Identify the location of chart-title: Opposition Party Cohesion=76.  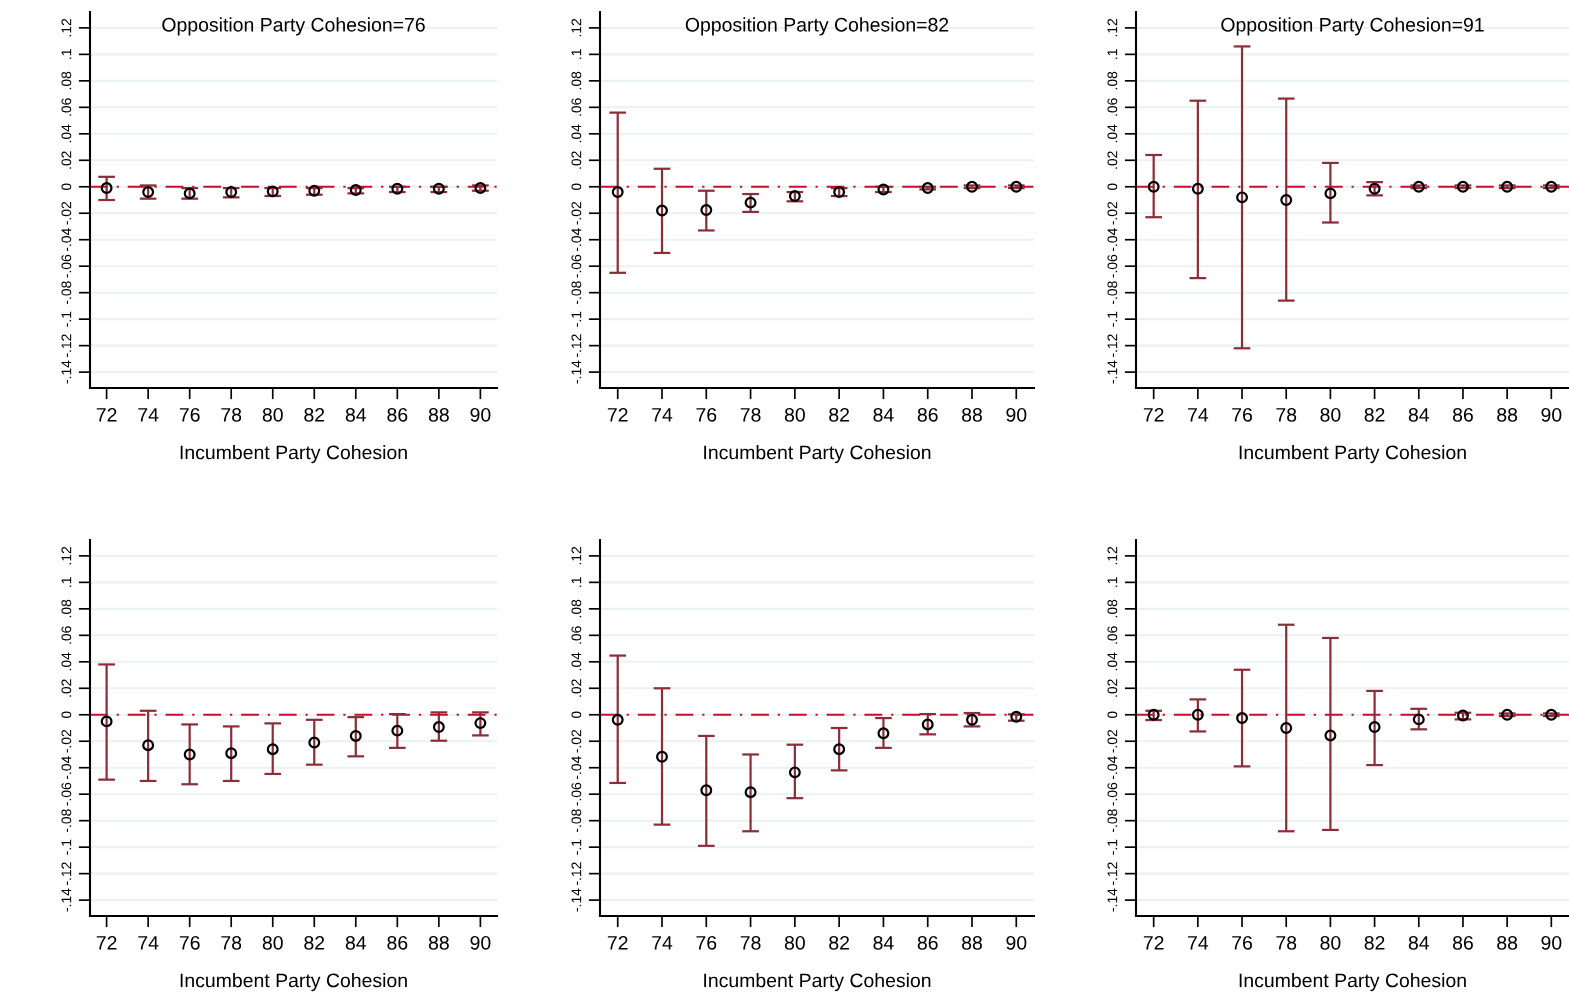
(293, 26).